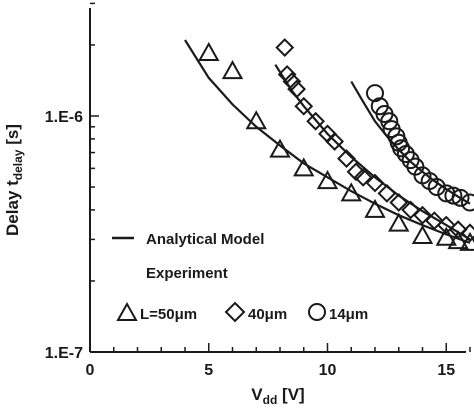 The width and height of the screenshot is (474, 408). I want to click on y-ticks: 1.E-7 1.E-6, so click(72, 182).